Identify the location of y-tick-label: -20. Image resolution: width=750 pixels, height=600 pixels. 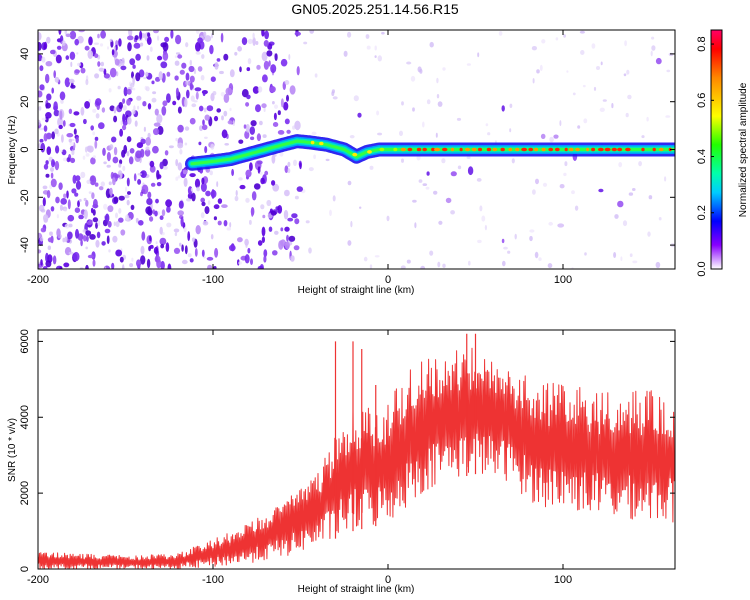
(25, 197).